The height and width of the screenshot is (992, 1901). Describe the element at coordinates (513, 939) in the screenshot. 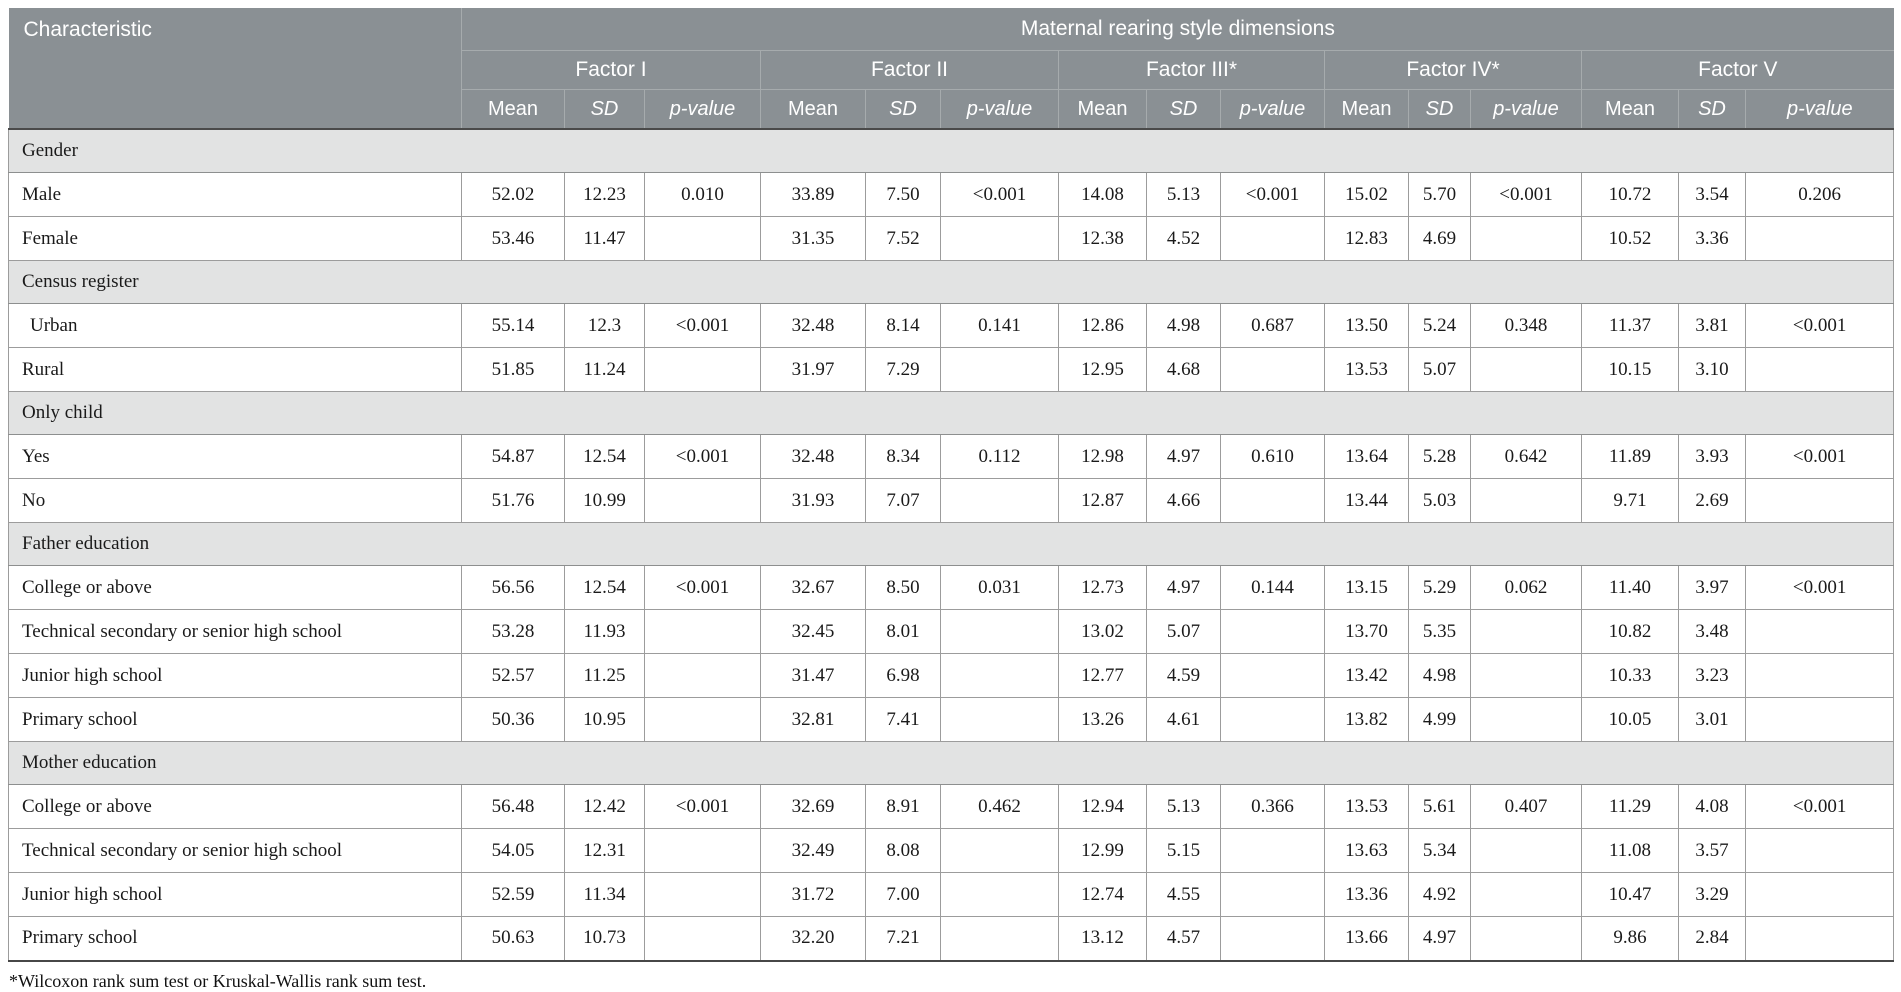

I see `cell-factor1-mean: 50.63` at that location.